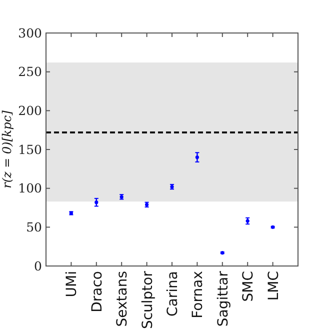  I want to click on x-tick-label: UMi, so click(72, 284).